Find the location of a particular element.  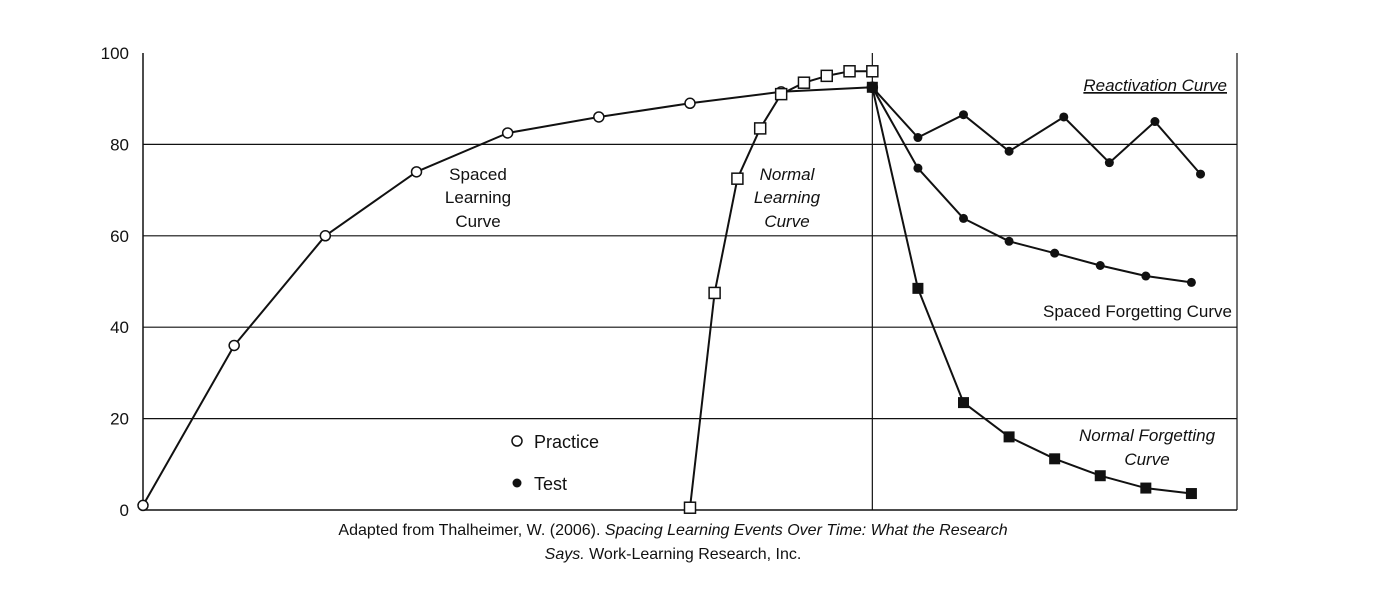

y-tick-label-100: 100 is located at coordinates (115, 53).